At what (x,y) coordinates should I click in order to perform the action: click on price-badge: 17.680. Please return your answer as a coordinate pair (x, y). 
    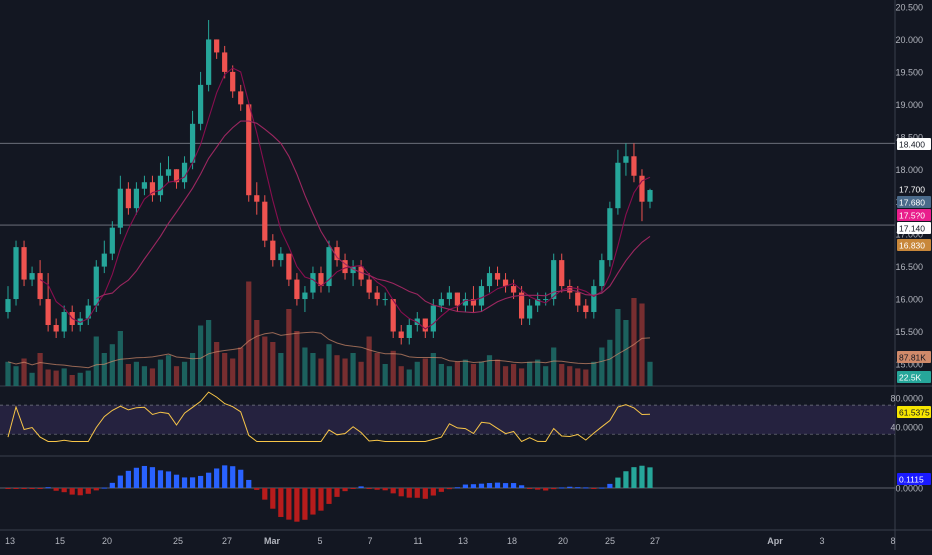
    Looking at the image, I should click on (914, 202).